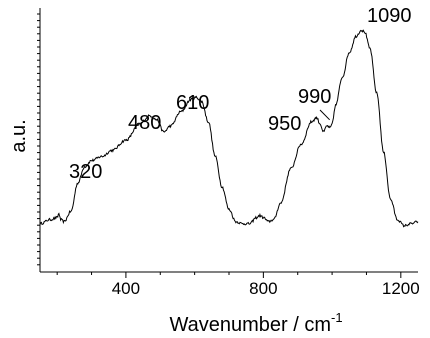 This screenshot has height=338, width=430. I want to click on x-axis-label-superscript: -1, so click(337, 317).